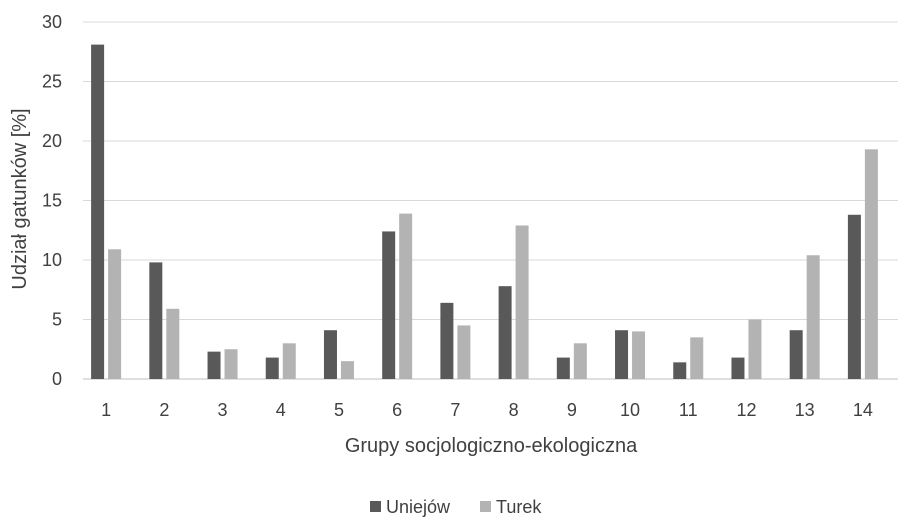 This screenshot has height=517, width=900. I want to click on y-axis-label: Udział gatunków [%], so click(20, 198).